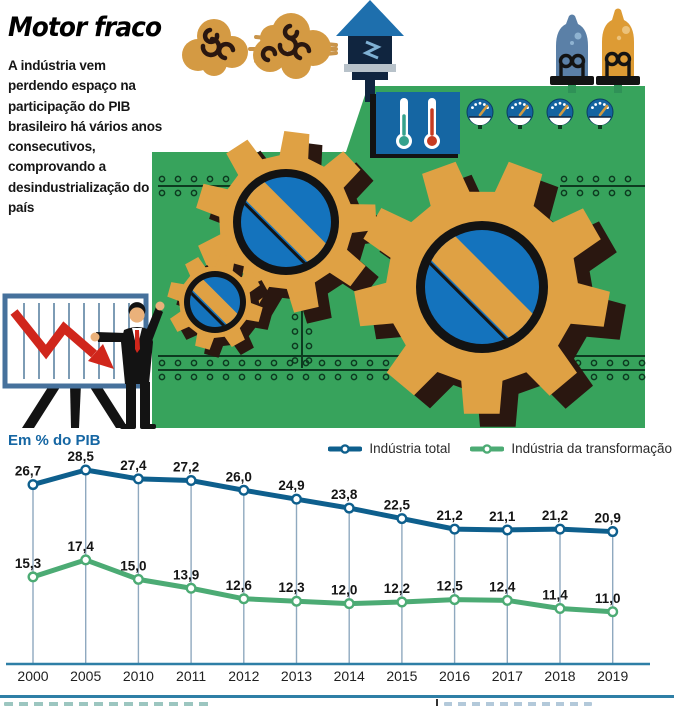  I want to click on svg-text: 13,9, so click(186, 574).